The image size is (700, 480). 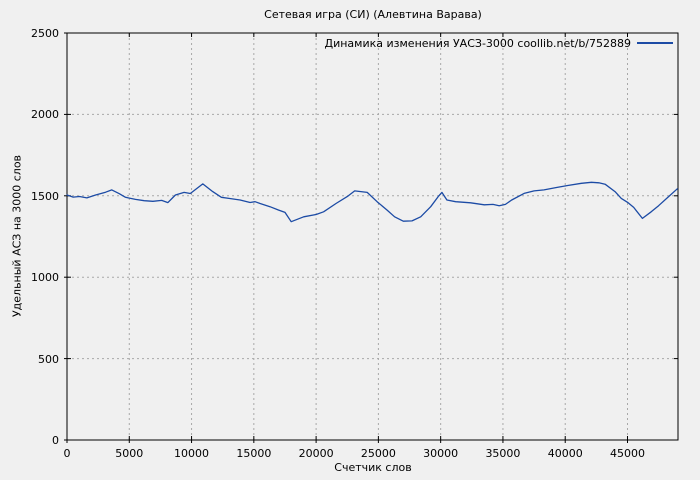 I want to click on x-tick-label: 20000, so click(x=316, y=453).